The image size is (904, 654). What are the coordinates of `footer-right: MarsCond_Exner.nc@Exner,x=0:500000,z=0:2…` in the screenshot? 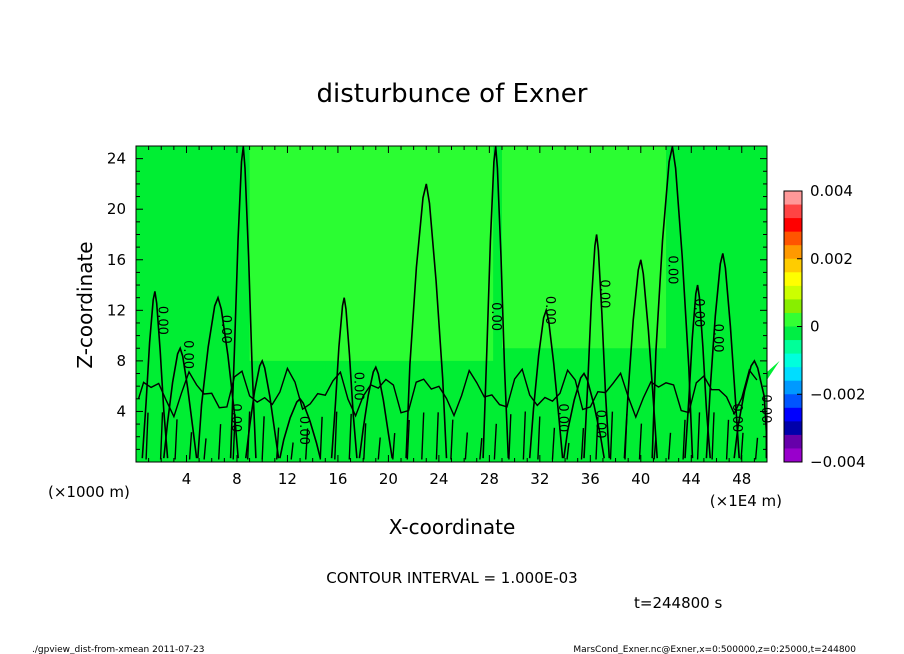 It's located at (714, 649).